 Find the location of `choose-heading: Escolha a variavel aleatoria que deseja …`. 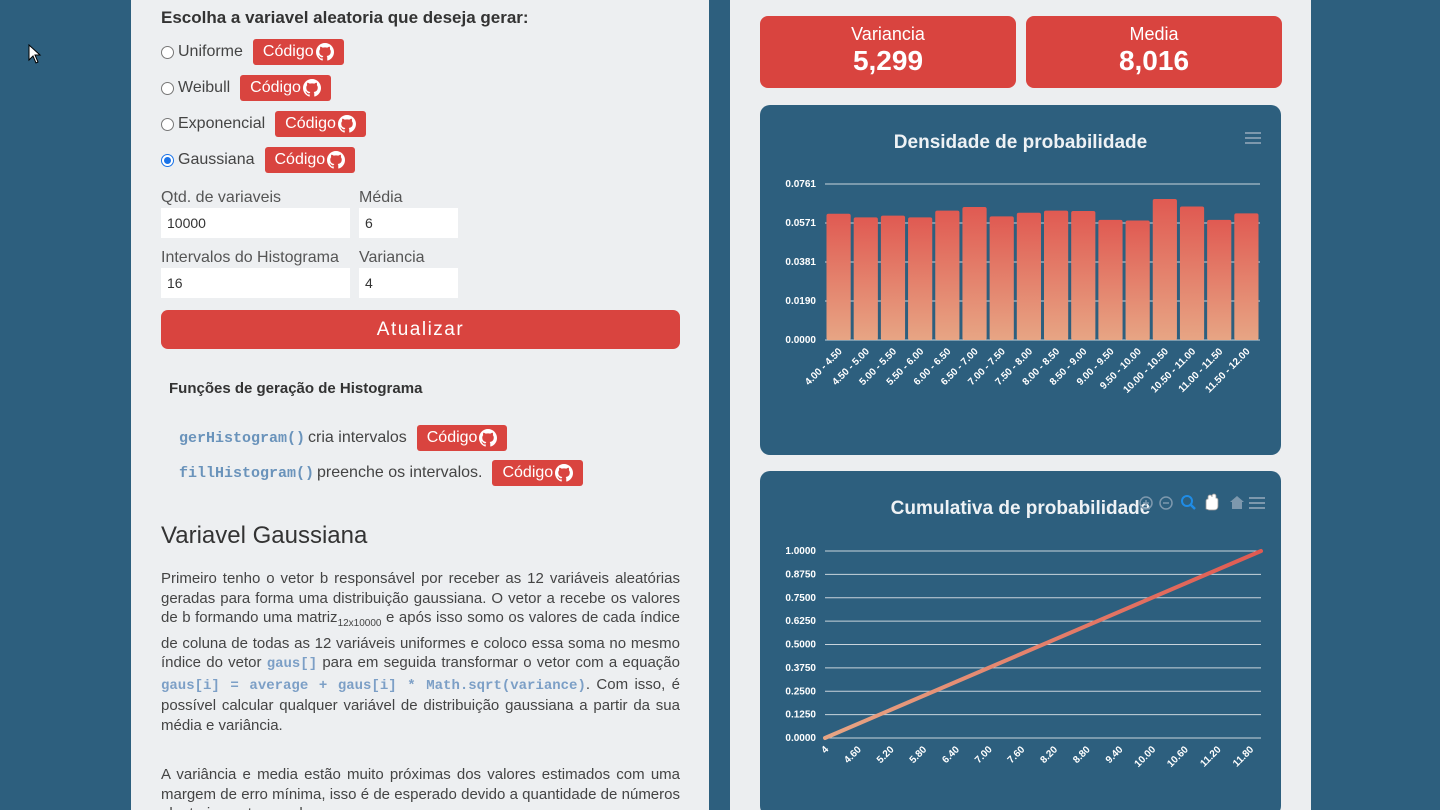

choose-heading: Escolha a variavel aleatoria que deseja … is located at coordinates (345, 17).